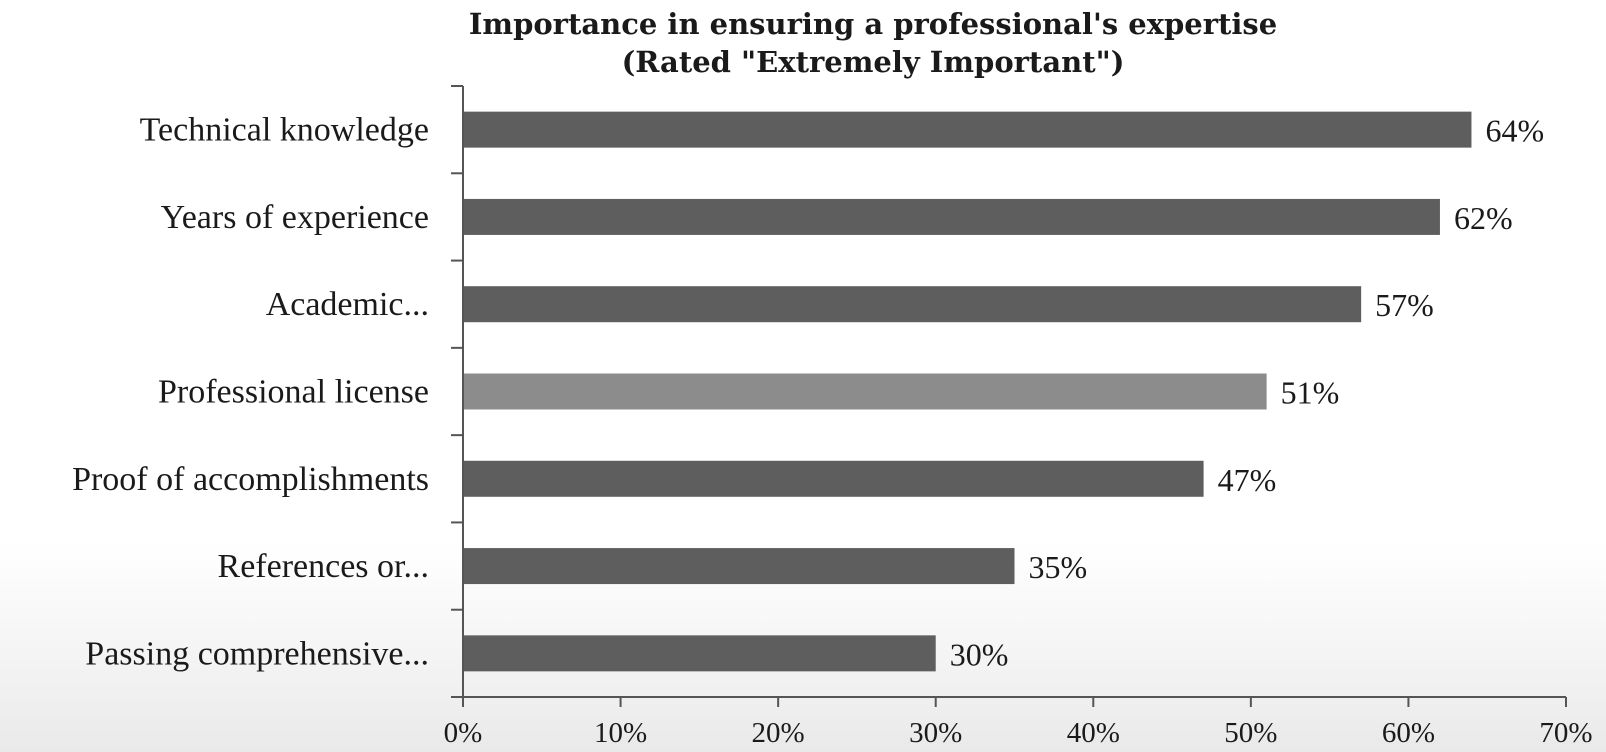  What do you see at coordinates (295, 217) in the screenshot?
I see `category-label-1: Years of experience` at bounding box center [295, 217].